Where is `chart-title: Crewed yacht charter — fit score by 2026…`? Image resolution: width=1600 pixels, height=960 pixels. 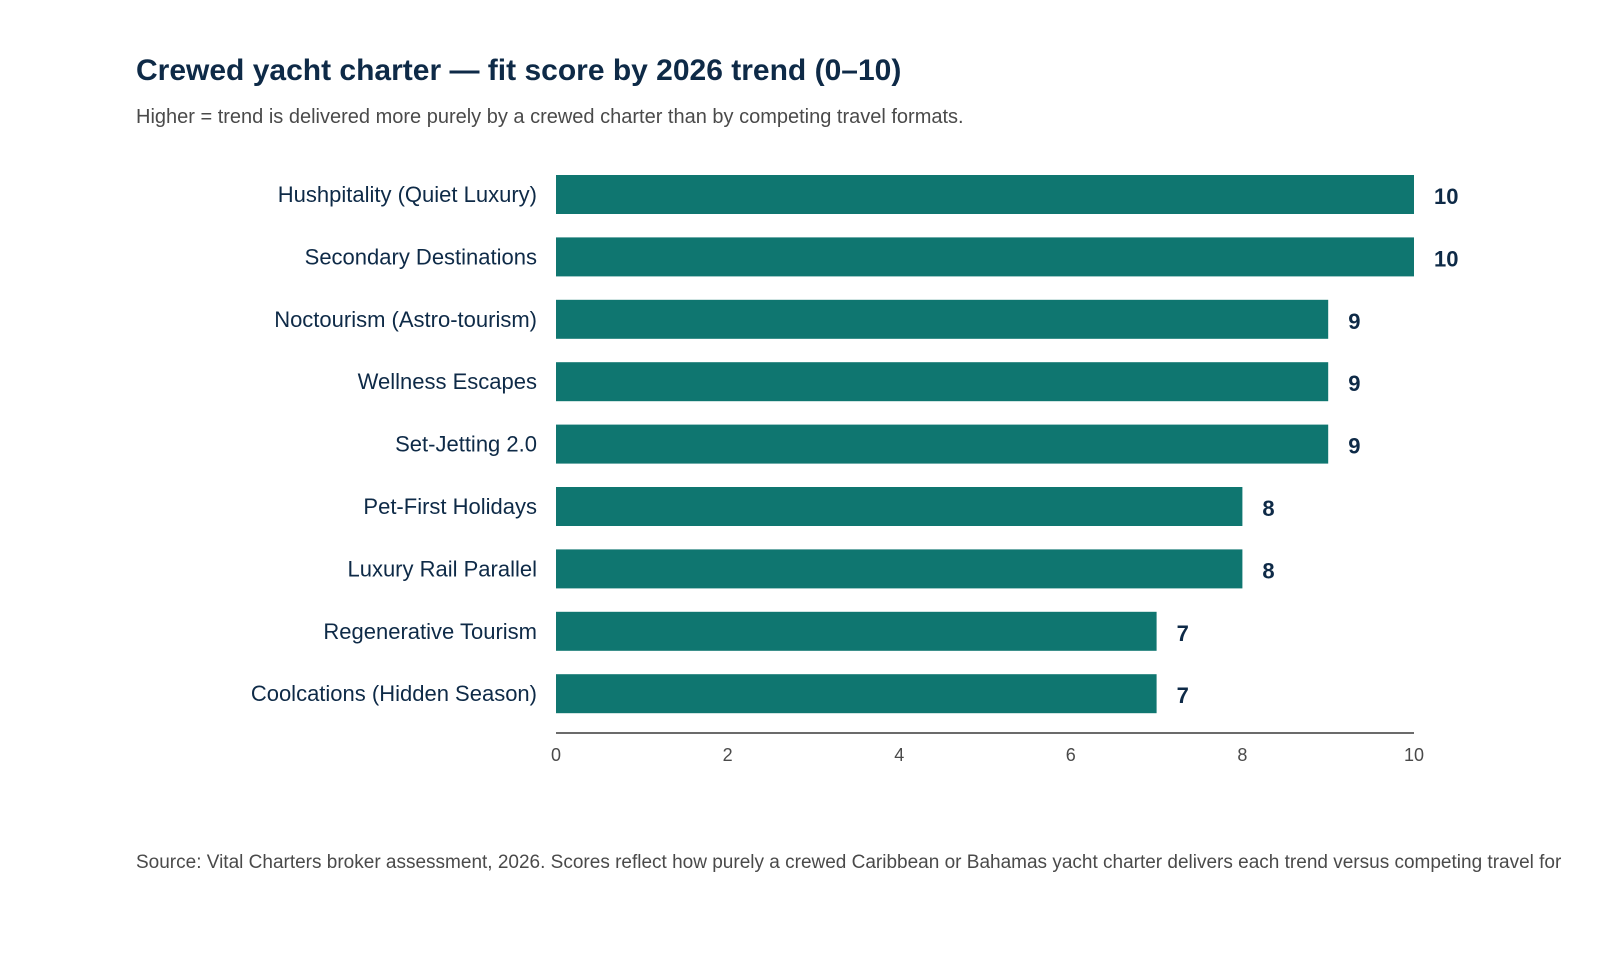 chart-title: Crewed yacht charter — fit score by 2026… is located at coordinates (519, 70).